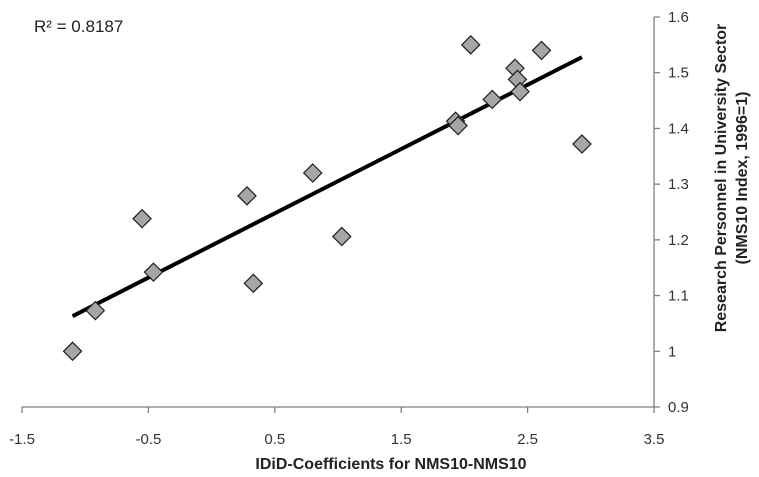  What do you see at coordinates (678, 240) in the screenshot?
I see `y-tick-label: 1.2` at bounding box center [678, 240].